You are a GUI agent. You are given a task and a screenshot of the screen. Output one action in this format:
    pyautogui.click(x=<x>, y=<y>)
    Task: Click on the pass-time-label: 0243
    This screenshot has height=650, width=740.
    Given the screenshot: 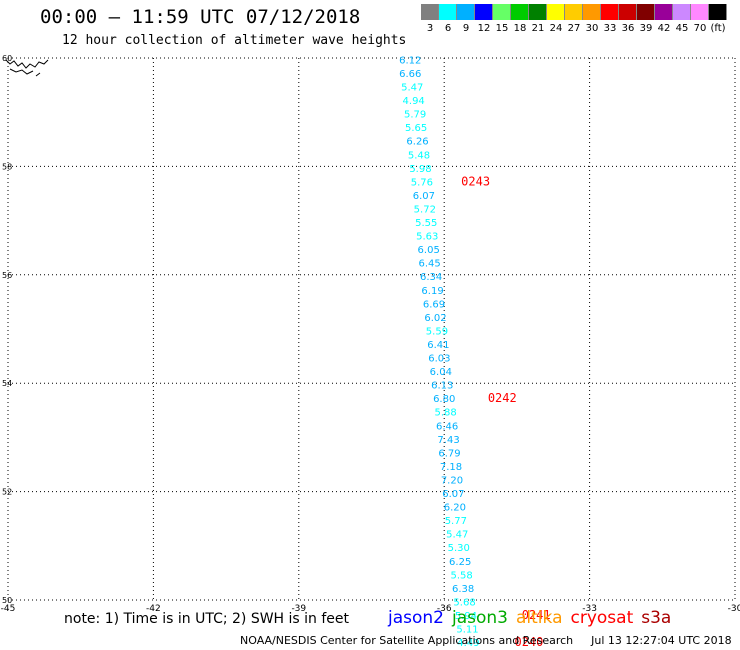 What is the action you would take?
    pyautogui.click(x=475, y=181)
    